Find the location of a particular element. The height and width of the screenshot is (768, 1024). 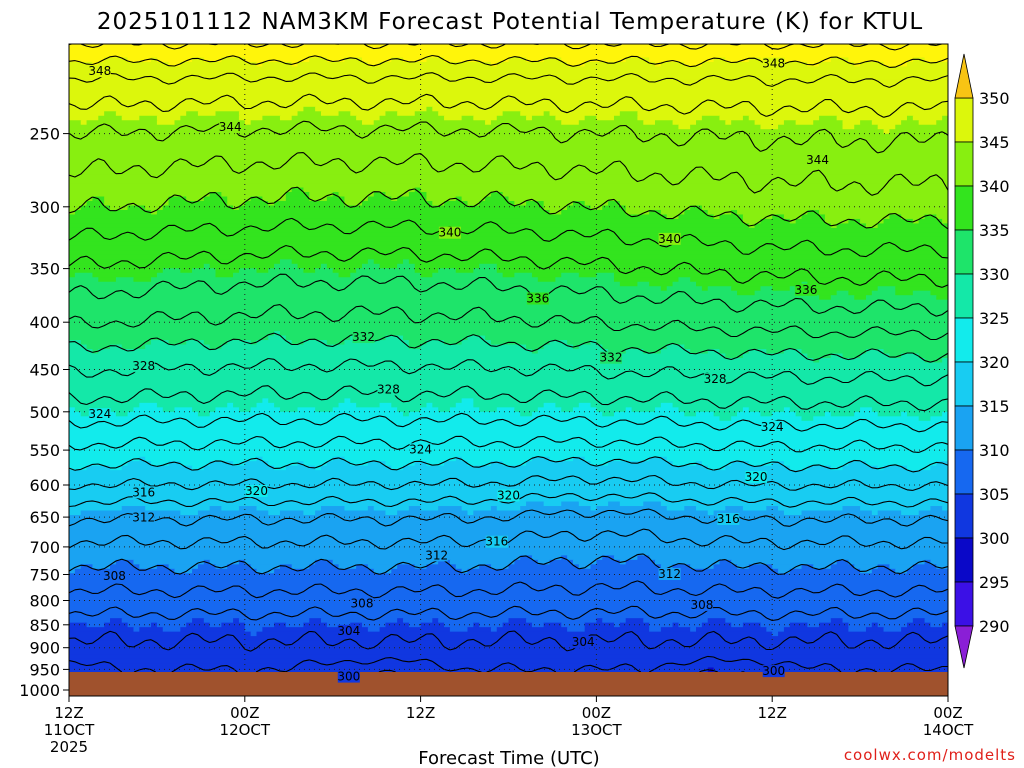

colorbar: 350 345 340 335 330 325 320 315 310 305 300 295 290 is located at coordinates (982, 361).